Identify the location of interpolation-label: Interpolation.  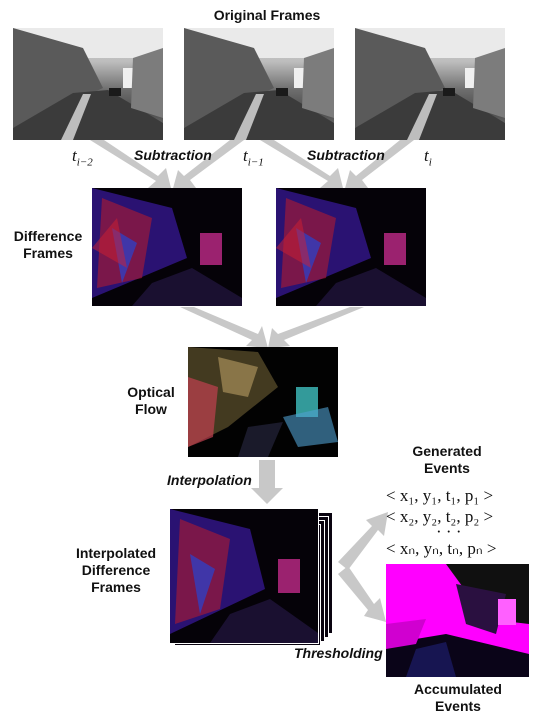
(209, 480).